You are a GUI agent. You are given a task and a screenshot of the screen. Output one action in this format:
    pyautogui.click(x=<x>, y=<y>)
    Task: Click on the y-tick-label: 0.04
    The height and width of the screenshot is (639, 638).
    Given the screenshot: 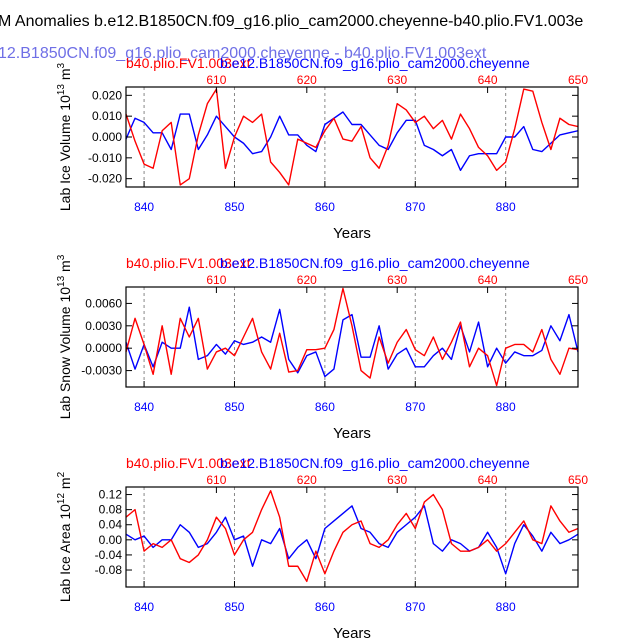 What is the action you would take?
    pyautogui.click(x=111, y=525)
    